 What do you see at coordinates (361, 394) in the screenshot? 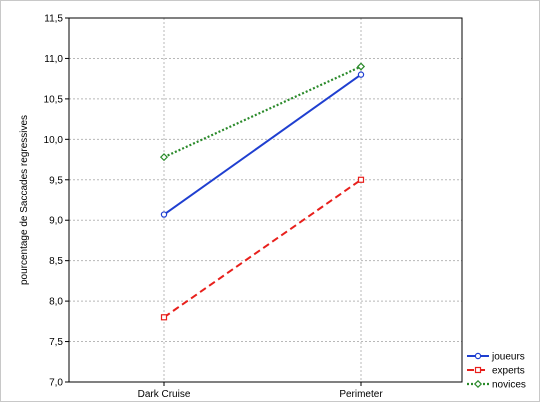
I see `x-tick-label: Perimeter` at bounding box center [361, 394].